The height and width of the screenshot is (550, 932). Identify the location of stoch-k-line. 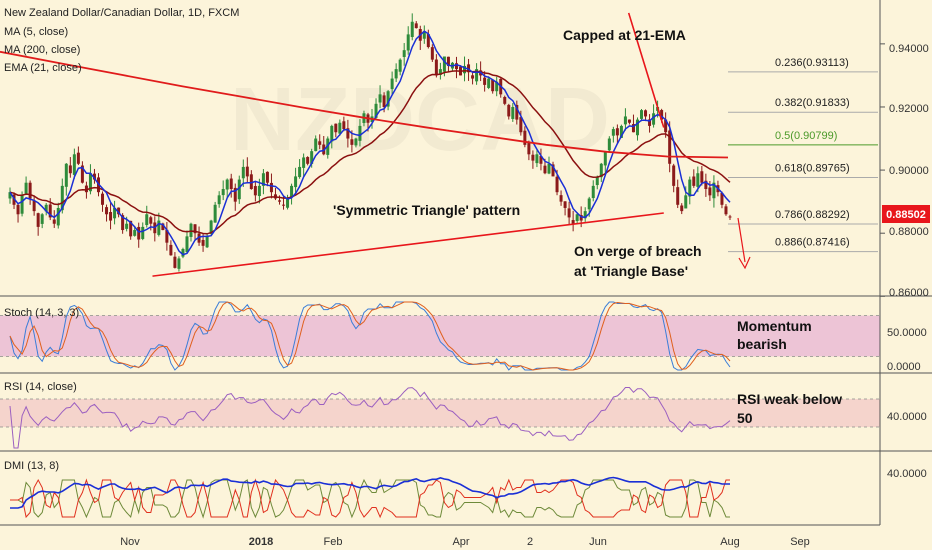
(370, 336).